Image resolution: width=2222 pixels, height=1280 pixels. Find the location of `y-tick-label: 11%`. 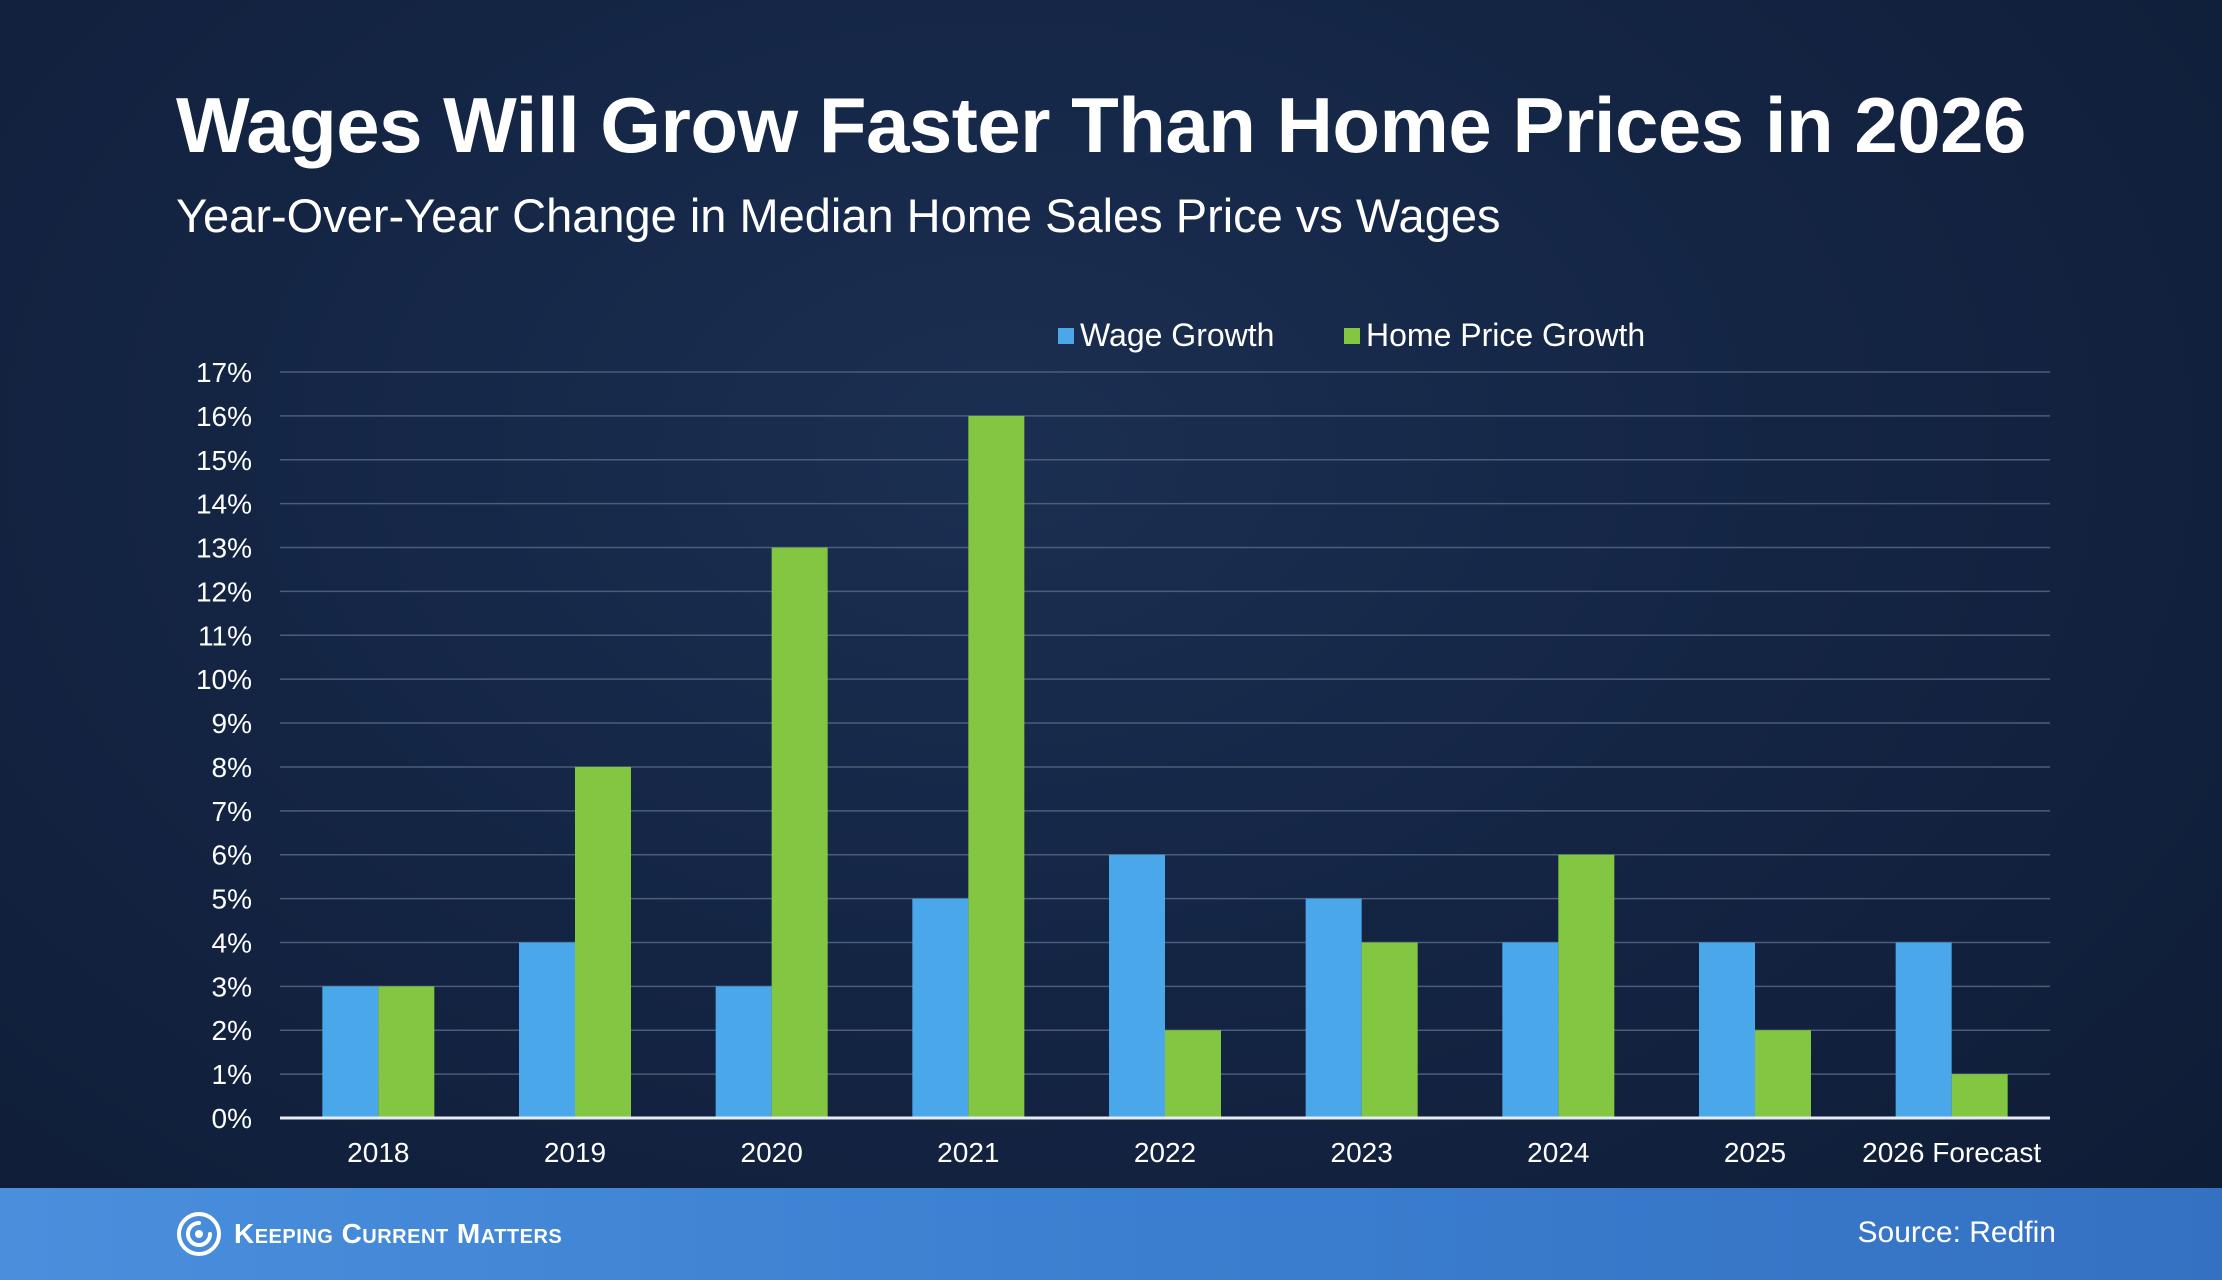

y-tick-label: 11% is located at coordinates (225, 635).